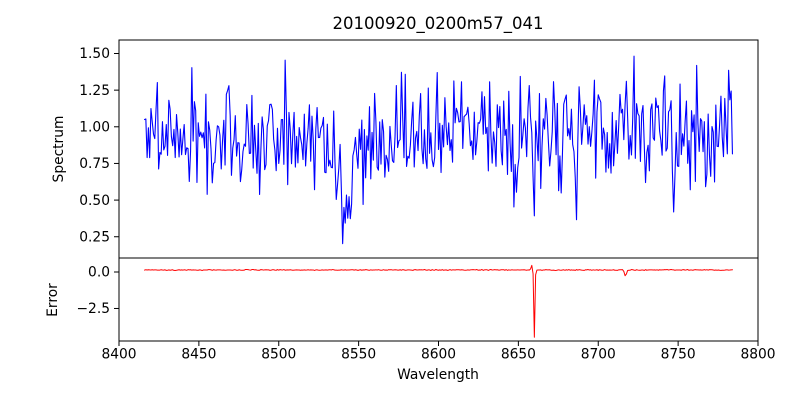  Describe the element at coordinates (598, 355) in the screenshot. I see `x-tick-label: 8700` at that location.